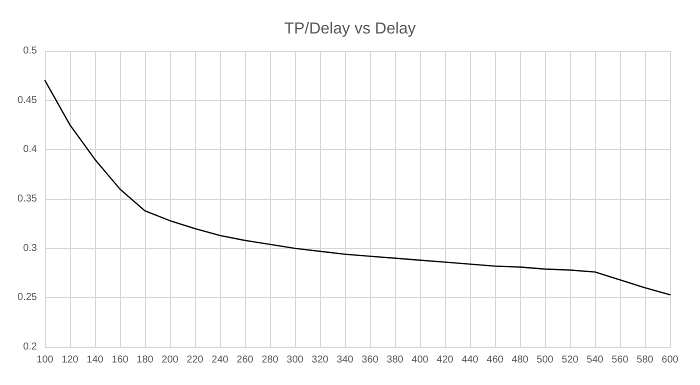  I want to click on y-tick-label: 0.3, so click(30, 248).